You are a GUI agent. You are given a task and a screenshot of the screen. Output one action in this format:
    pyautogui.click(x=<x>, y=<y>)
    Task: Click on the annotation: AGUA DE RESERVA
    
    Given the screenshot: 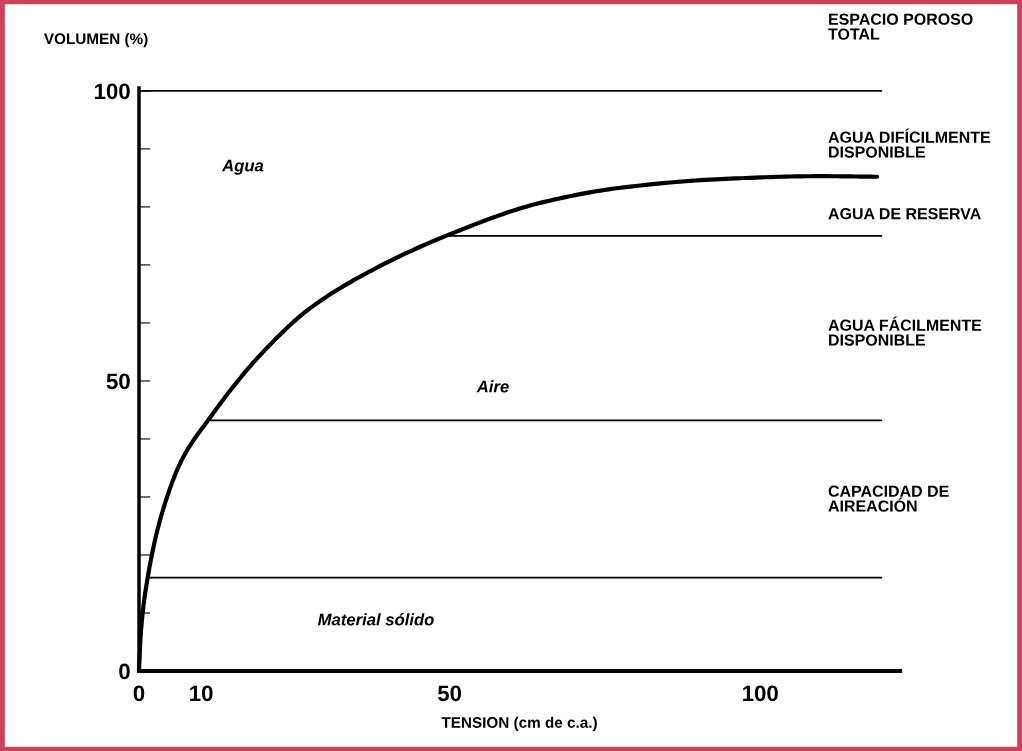 What is the action you would take?
    pyautogui.click(x=904, y=213)
    